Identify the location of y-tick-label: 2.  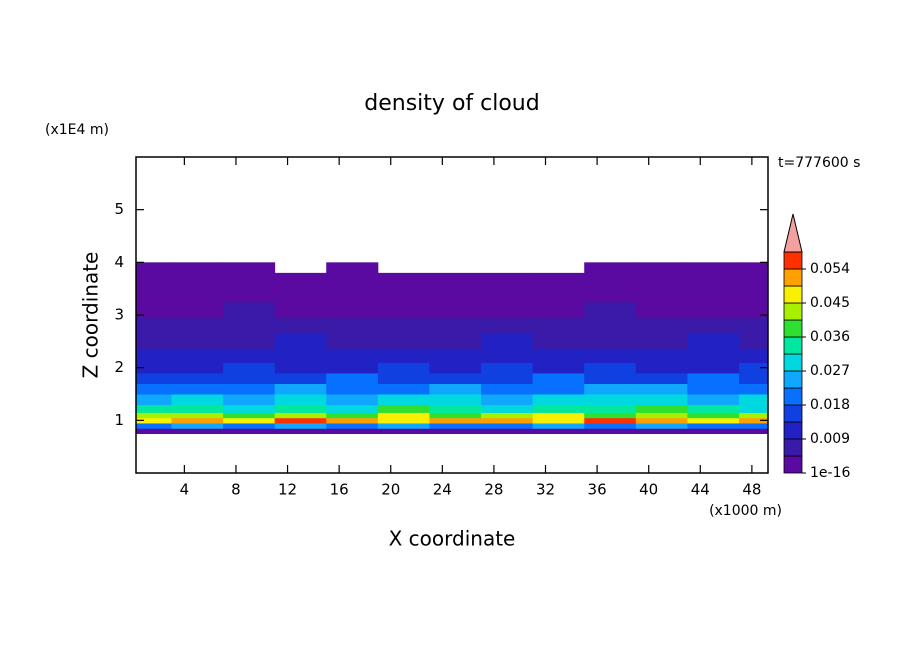
(119, 367).